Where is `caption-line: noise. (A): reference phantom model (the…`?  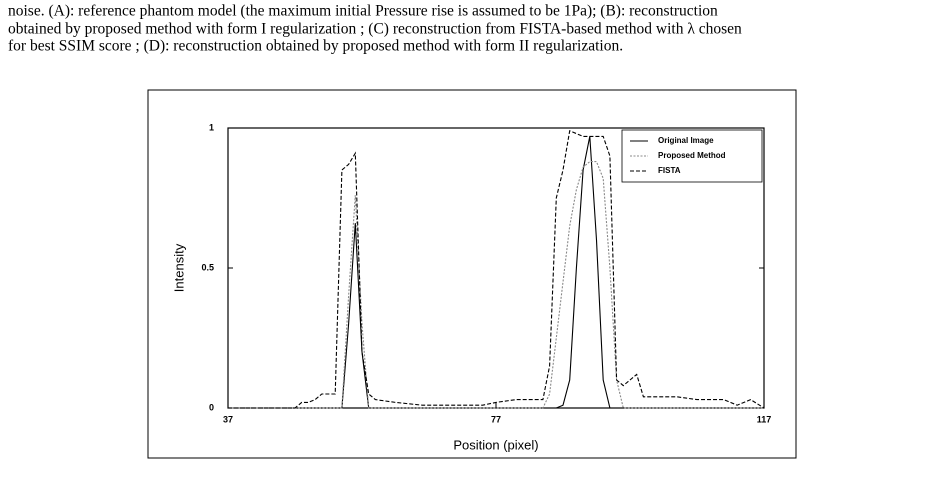
caption-line: noise. (A): reference phantom model (the… is located at coordinates (363, 11).